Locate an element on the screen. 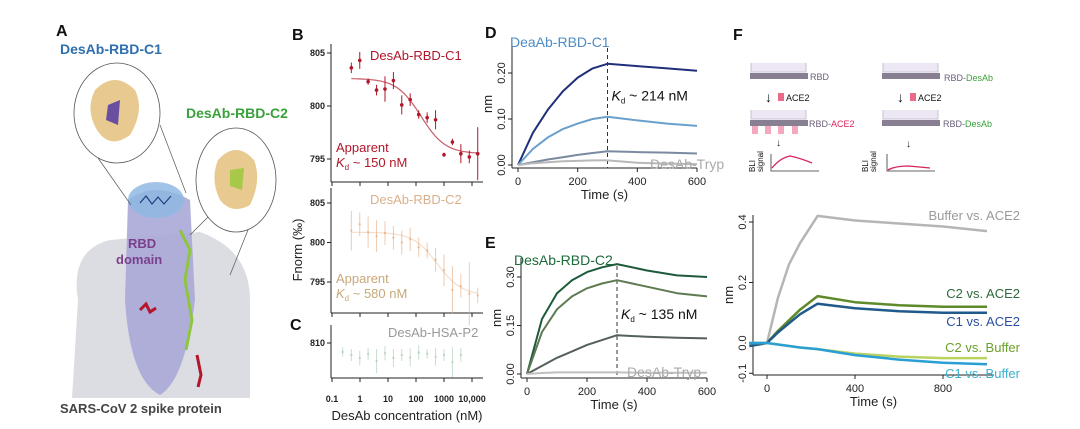 This screenshot has width=1080, height=429. y-axis-label: nm is located at coordinates (487, 104).